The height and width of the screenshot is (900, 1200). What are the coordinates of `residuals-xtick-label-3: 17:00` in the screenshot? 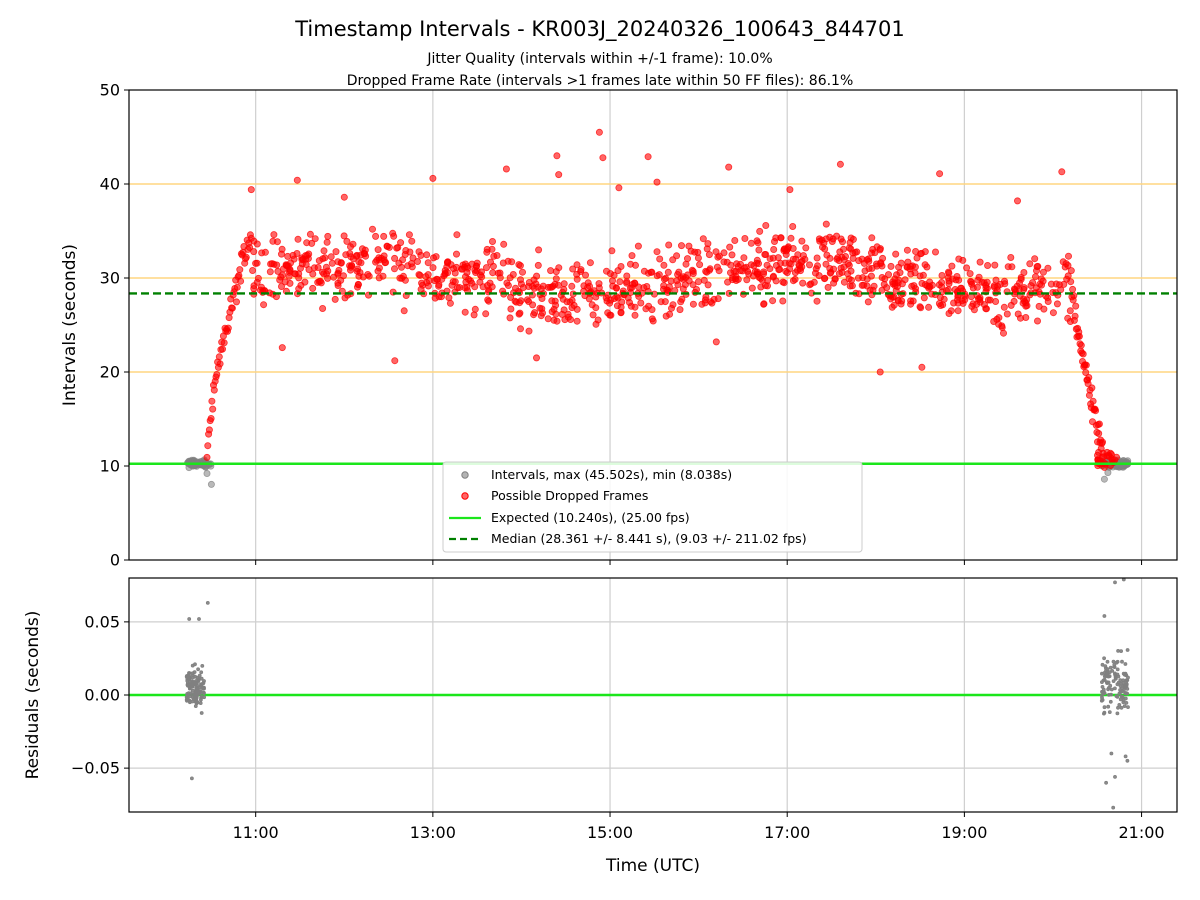 It's located at (787, 832).